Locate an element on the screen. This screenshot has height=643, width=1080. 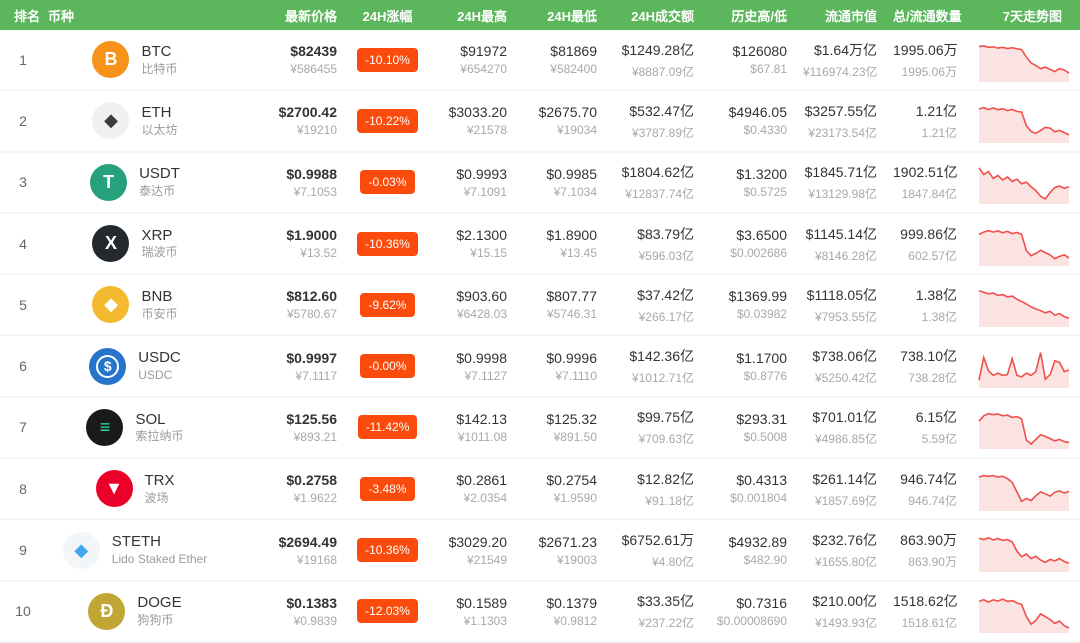
mcap-usd: $210.00亿 is located at coordinates (844, 601).